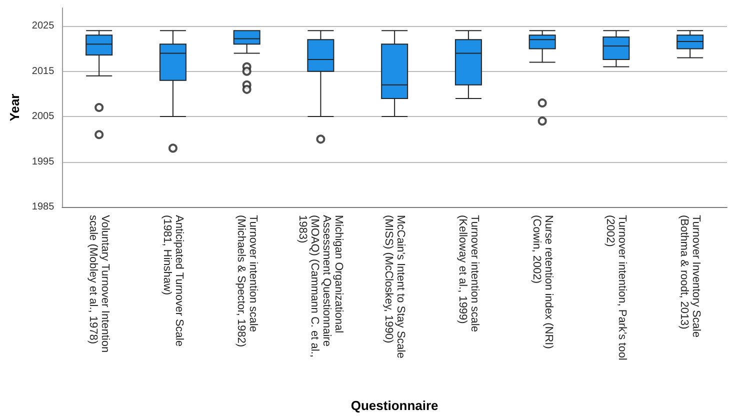  Describe the element at coordinates (43, 26) in the screenshot. I see `y-tick-label: 2025` at that location.